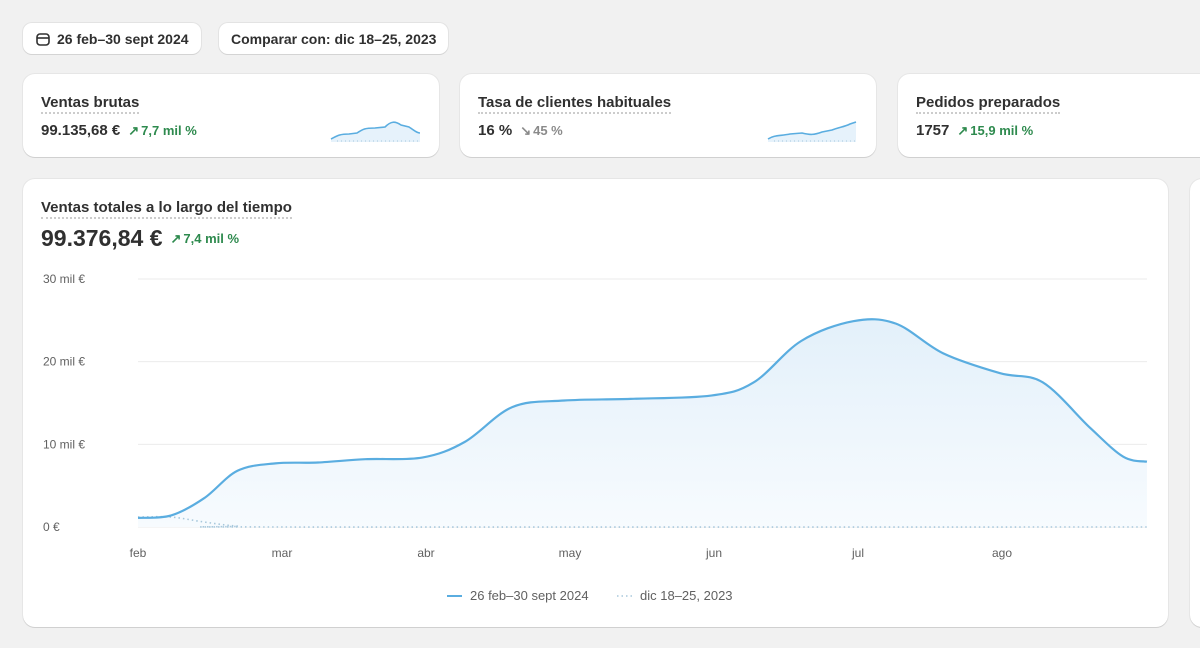 The height and width of the screenshot is (648, 1200). Describe the element at coordinates (43, 39) in the screenshot. I see `calendar-icon` at that location.